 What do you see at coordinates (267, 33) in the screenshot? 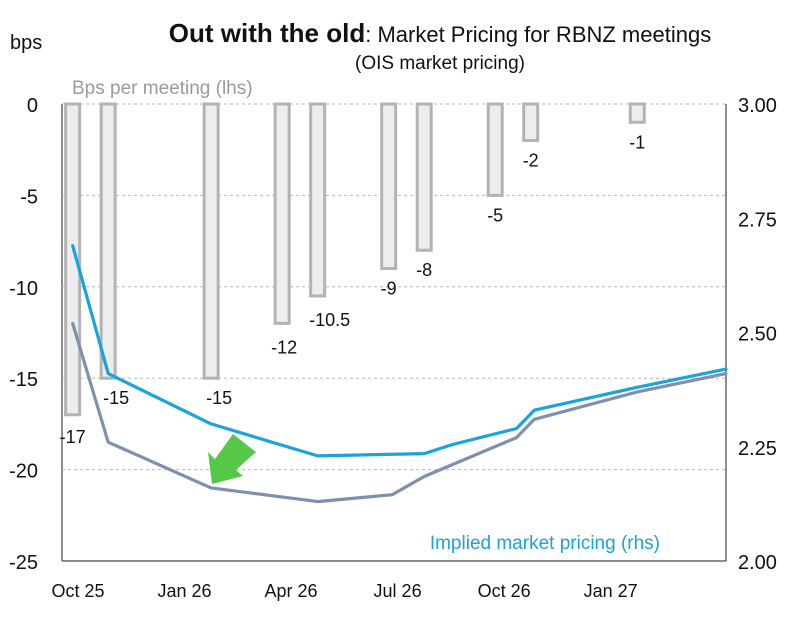
I see `chart-title-bold: Out with the old` at bounding box center [267, 33].